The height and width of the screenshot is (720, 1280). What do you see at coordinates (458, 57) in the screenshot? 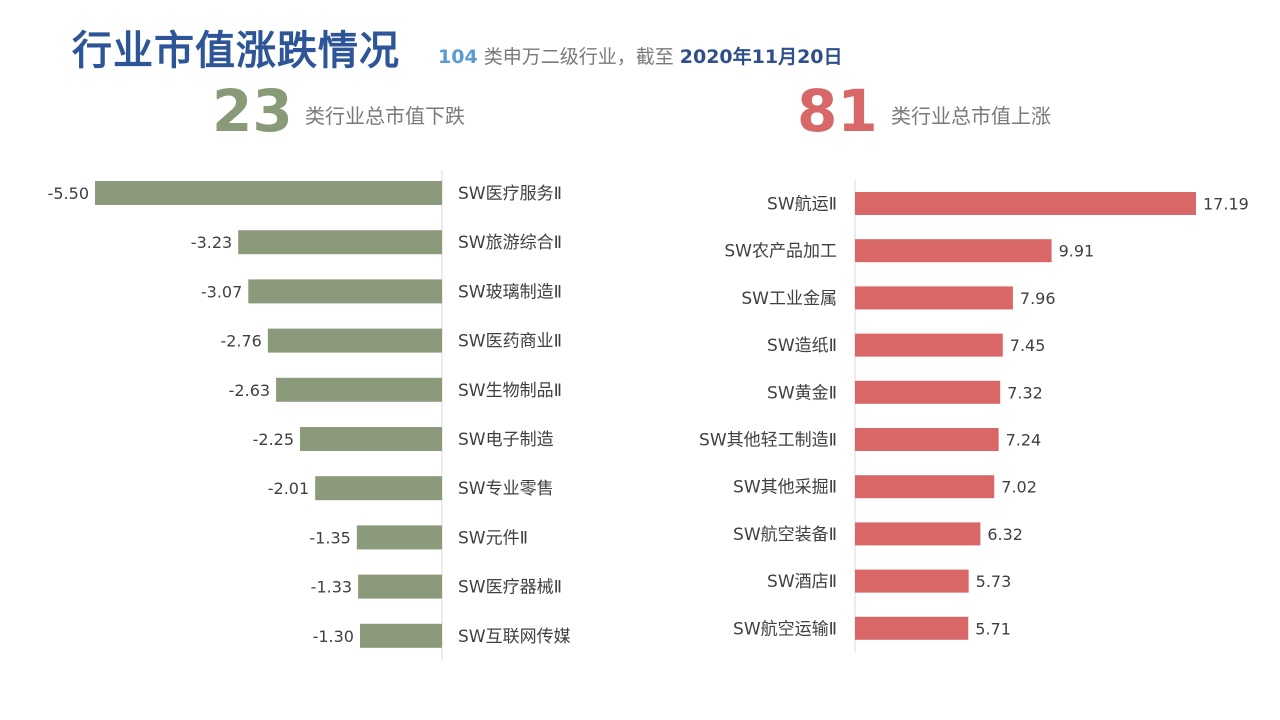
I see `industry-count: 104` at bounding box center [458, 57].